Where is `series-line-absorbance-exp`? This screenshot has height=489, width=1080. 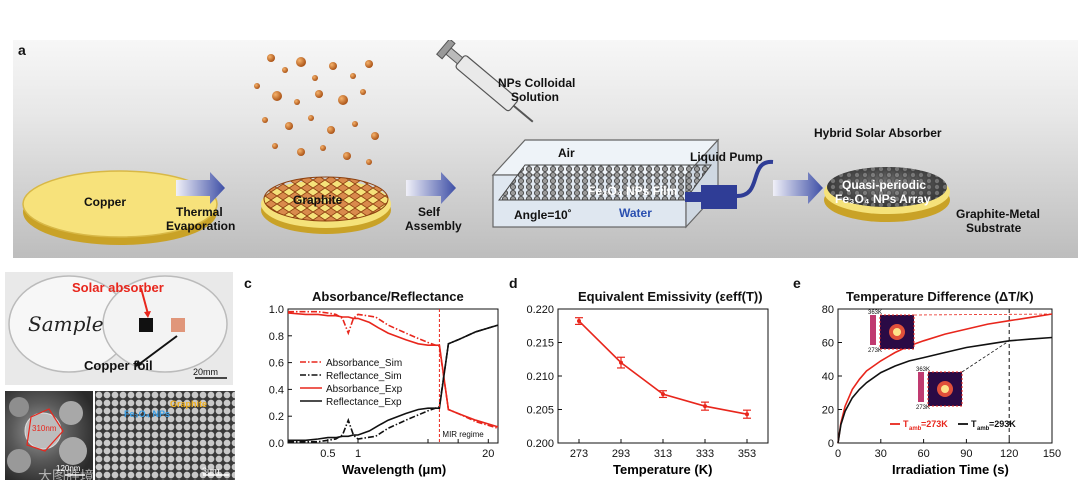 series-line-absorbance-exp is located at coordinates (393, 370).